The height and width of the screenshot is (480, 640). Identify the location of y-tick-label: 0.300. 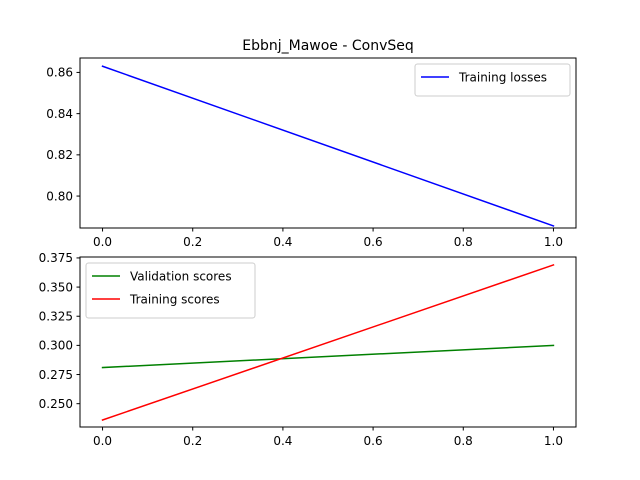
(56, 346).